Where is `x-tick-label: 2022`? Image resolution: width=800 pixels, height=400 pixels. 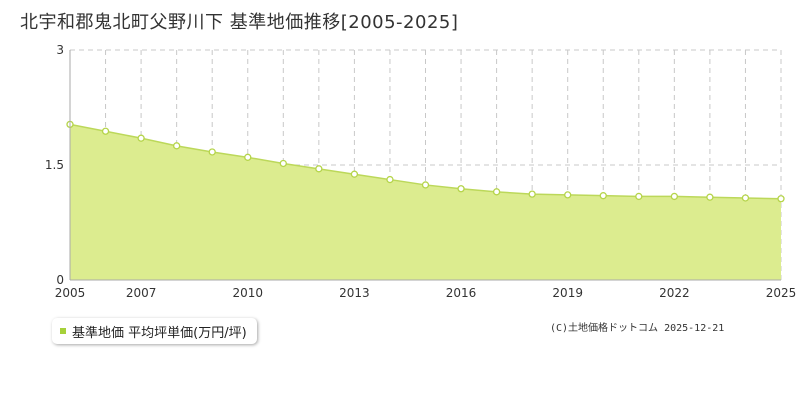 x-tick-label: 2022 is located at coordinates (674, 293).